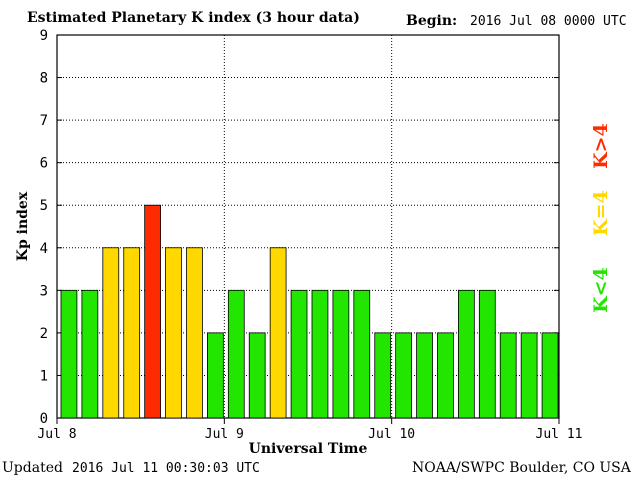 This screenshot has height=480, width=640. What do you see at coordinates (44, 334) in the screenshot?
I see `y-tick-label-2: 2` at bounding box center [44, 334].